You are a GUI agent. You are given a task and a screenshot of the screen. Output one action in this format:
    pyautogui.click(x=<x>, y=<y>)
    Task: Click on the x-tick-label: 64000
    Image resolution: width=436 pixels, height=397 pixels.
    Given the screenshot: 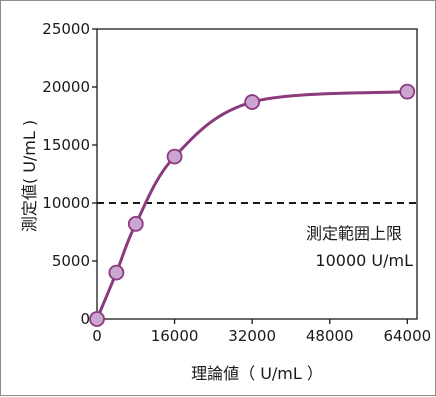 What is the action you would take?
    pyautogui.click(x=407, y=336)
    